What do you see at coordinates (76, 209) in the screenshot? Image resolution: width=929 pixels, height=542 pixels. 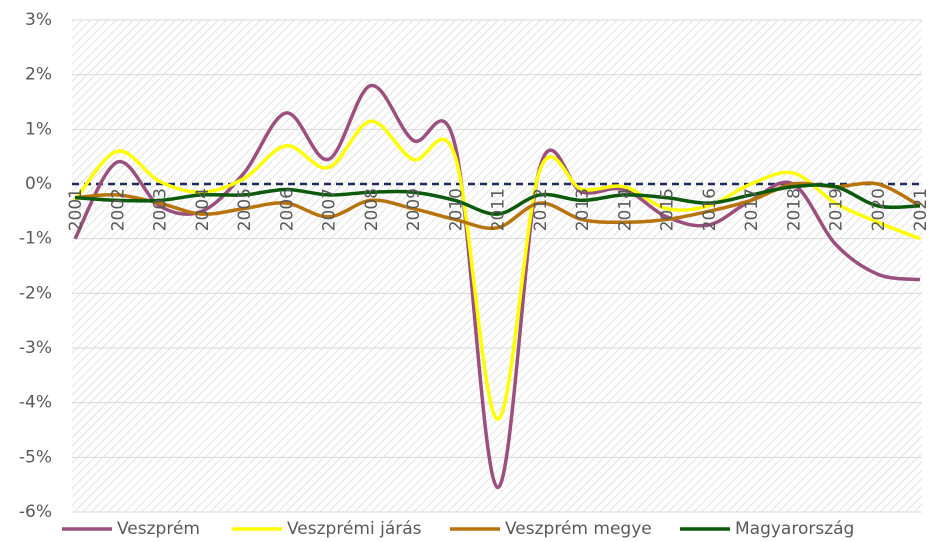 I see `x-tick-label: 2001` at bounding box center [76, 209].